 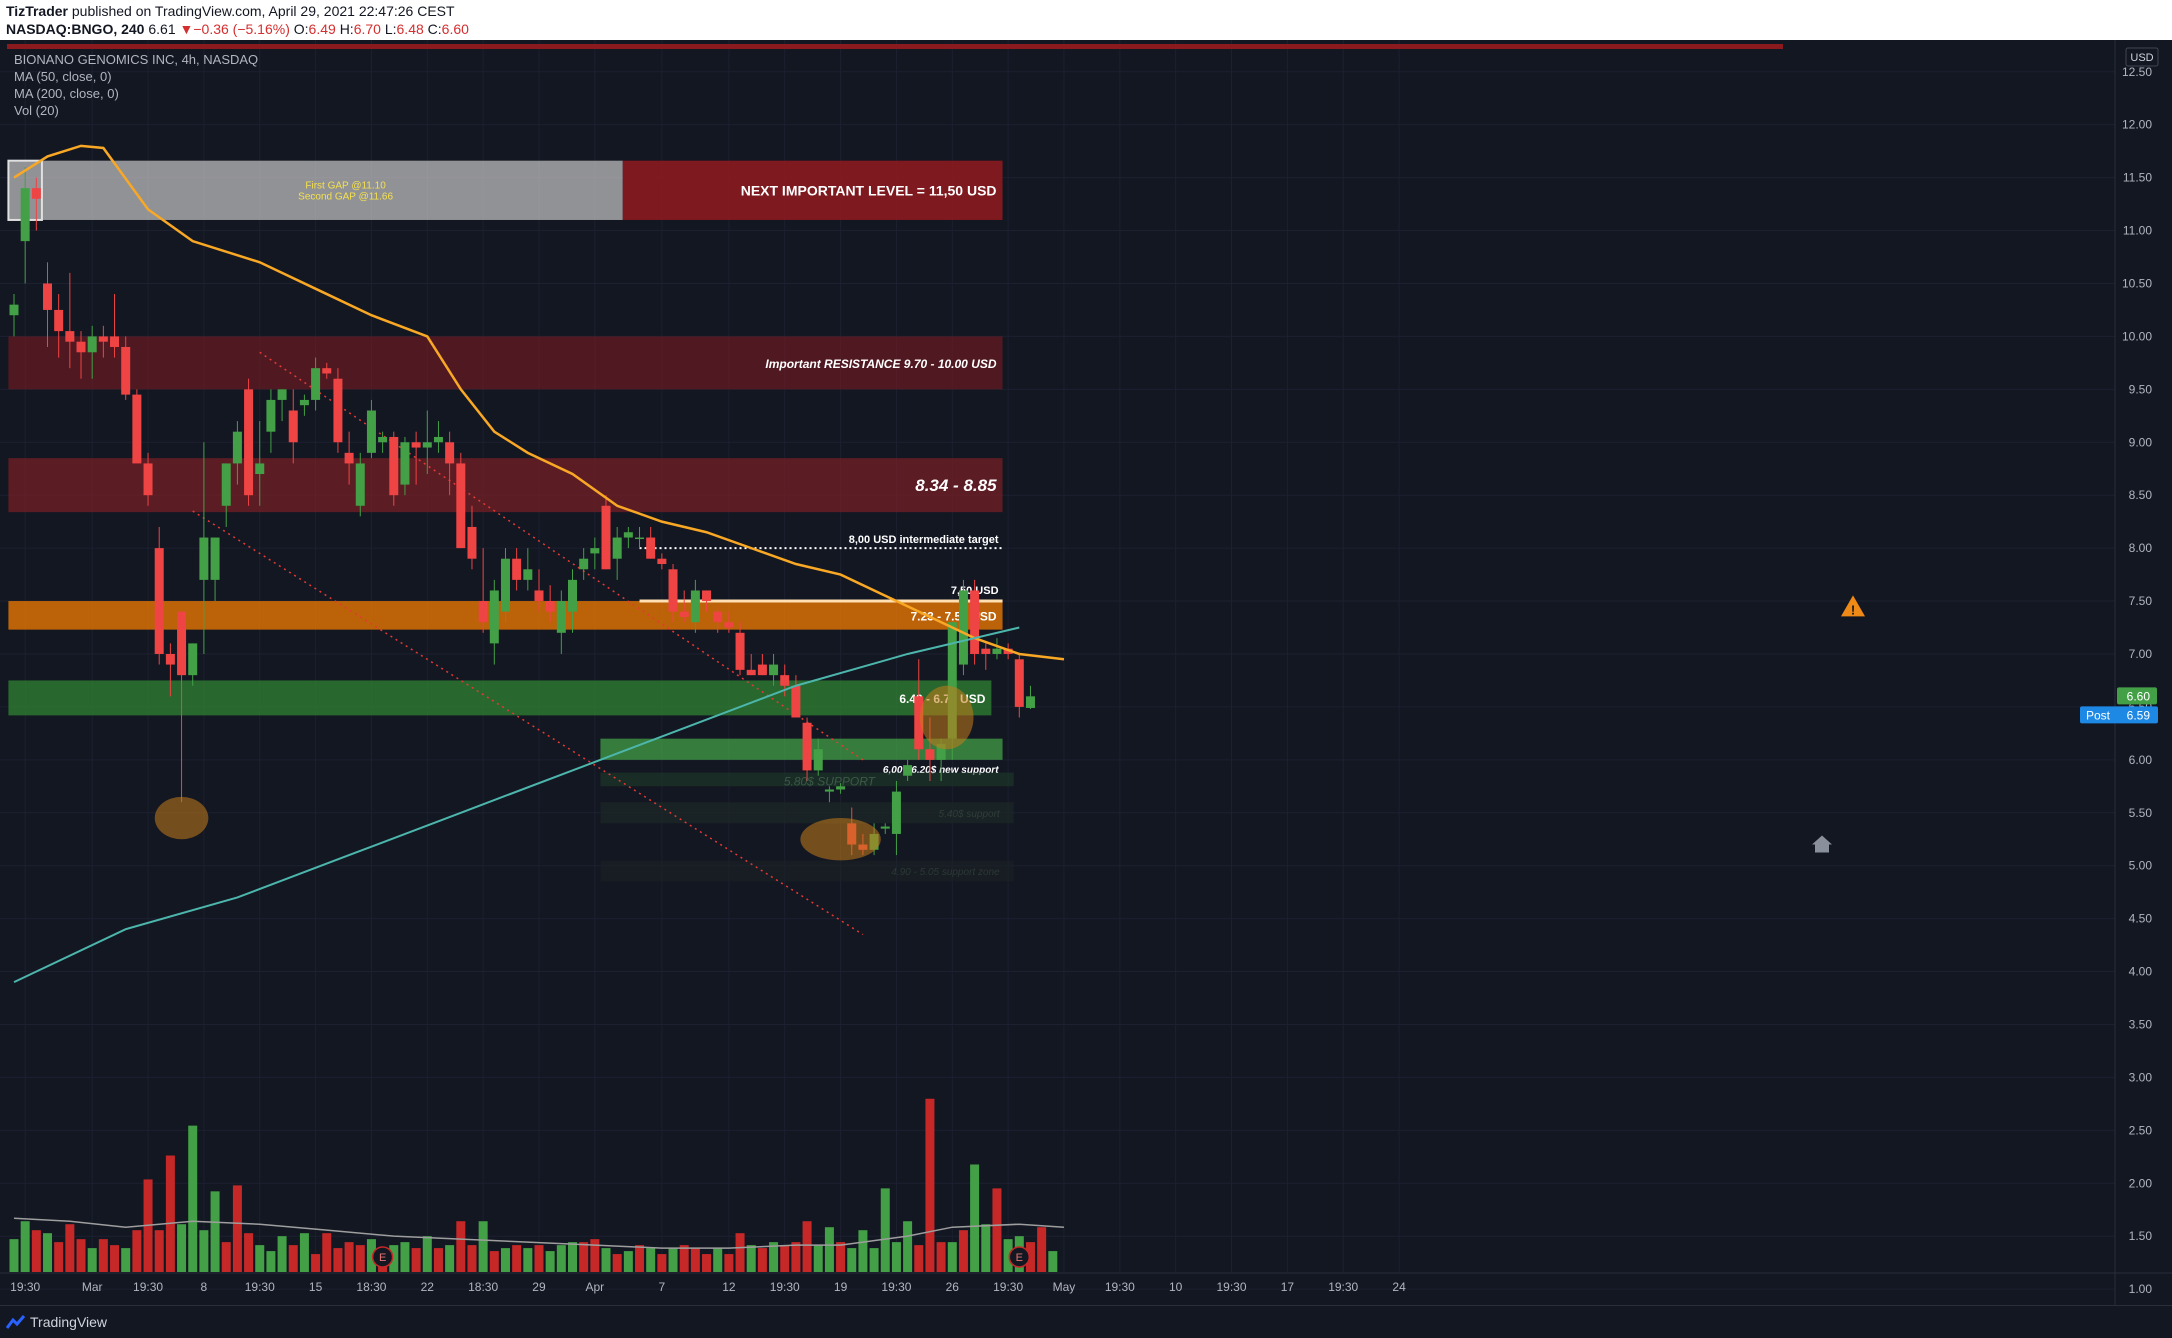 What do you see at coordinates (924, 540) in the screenshot?
I see `target-line-label: 8,00 USD intermediate target` at bounding box center [924, 540].